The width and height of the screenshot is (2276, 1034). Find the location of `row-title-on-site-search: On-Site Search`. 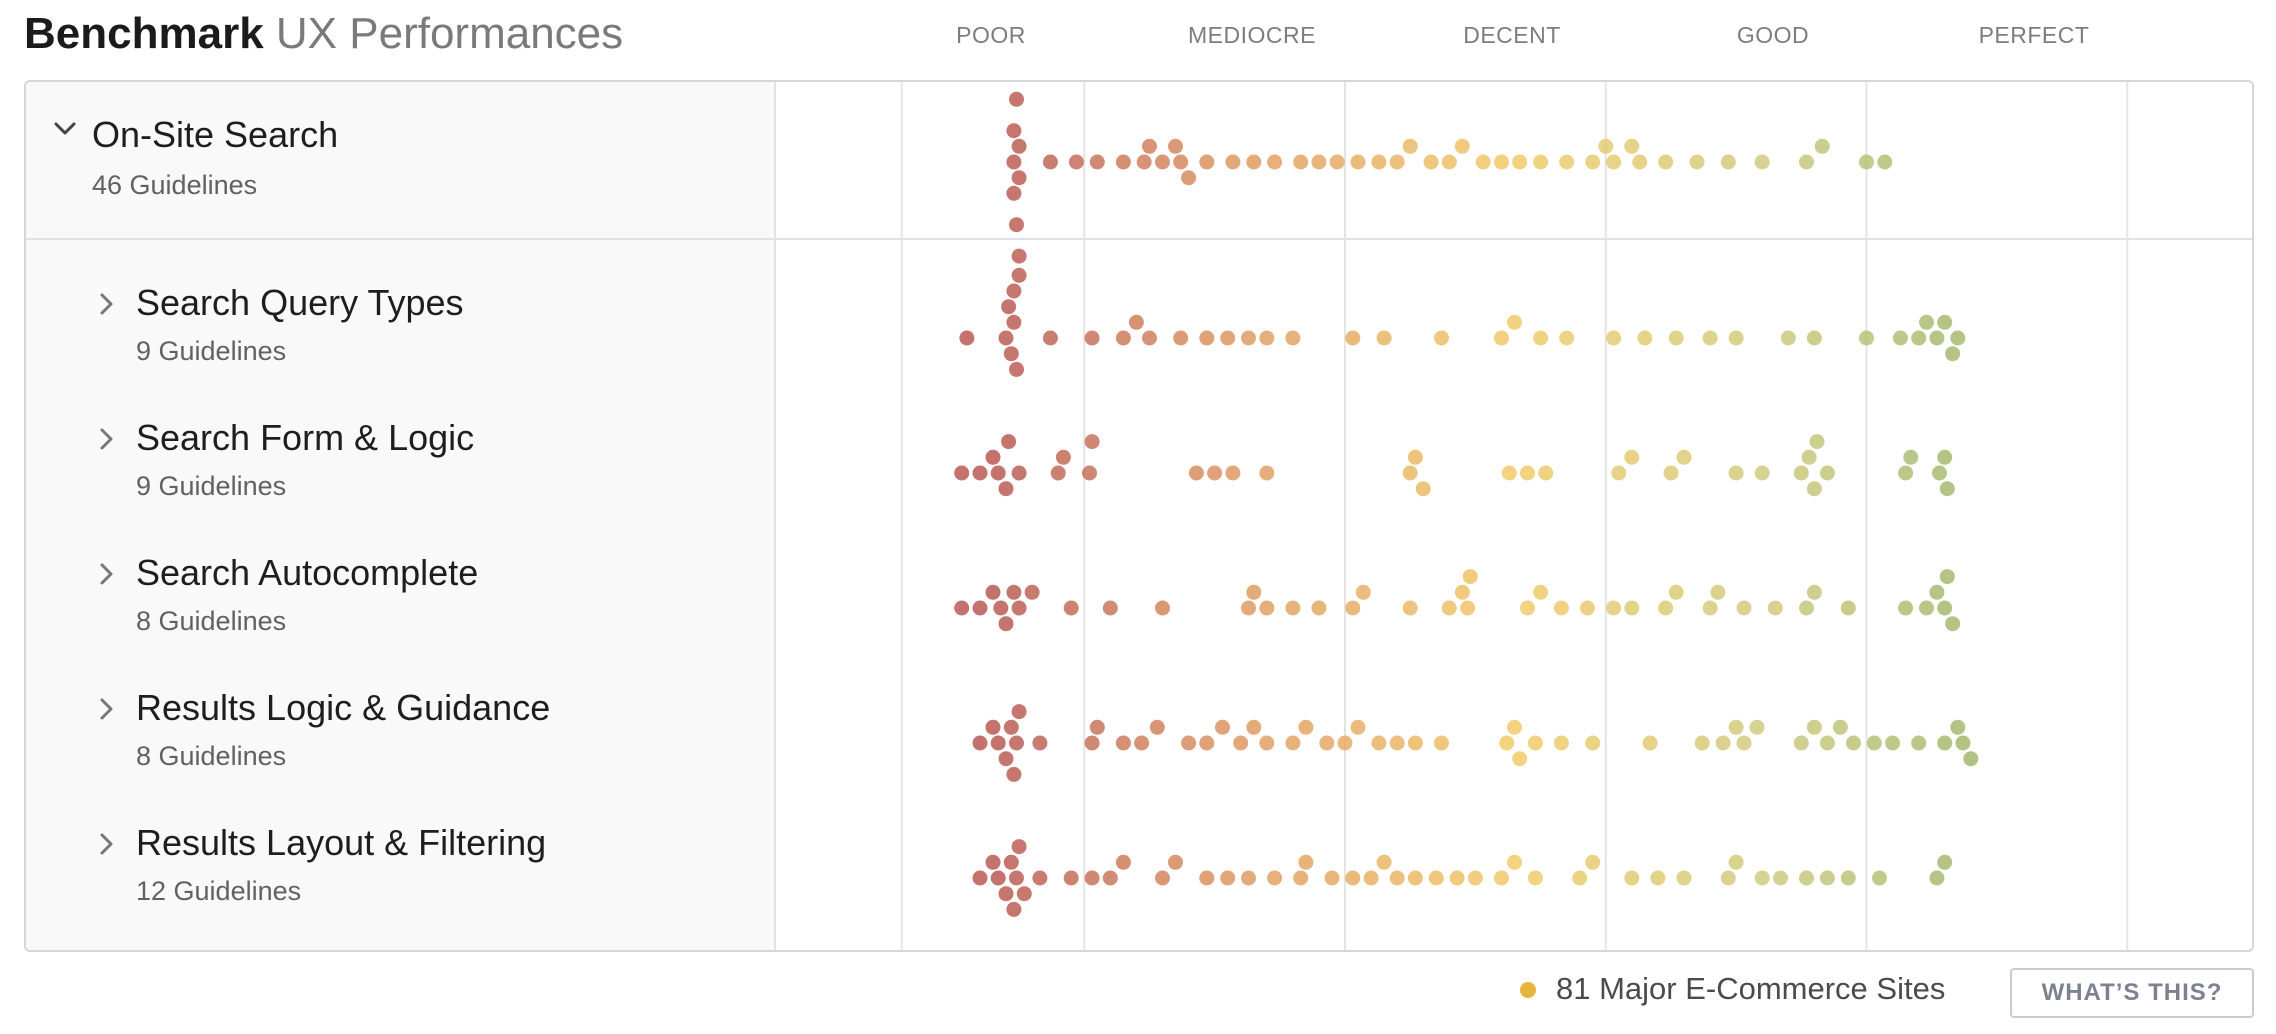

row-title-on-site-search: On-Site Search is located at coordinates (215, 134).